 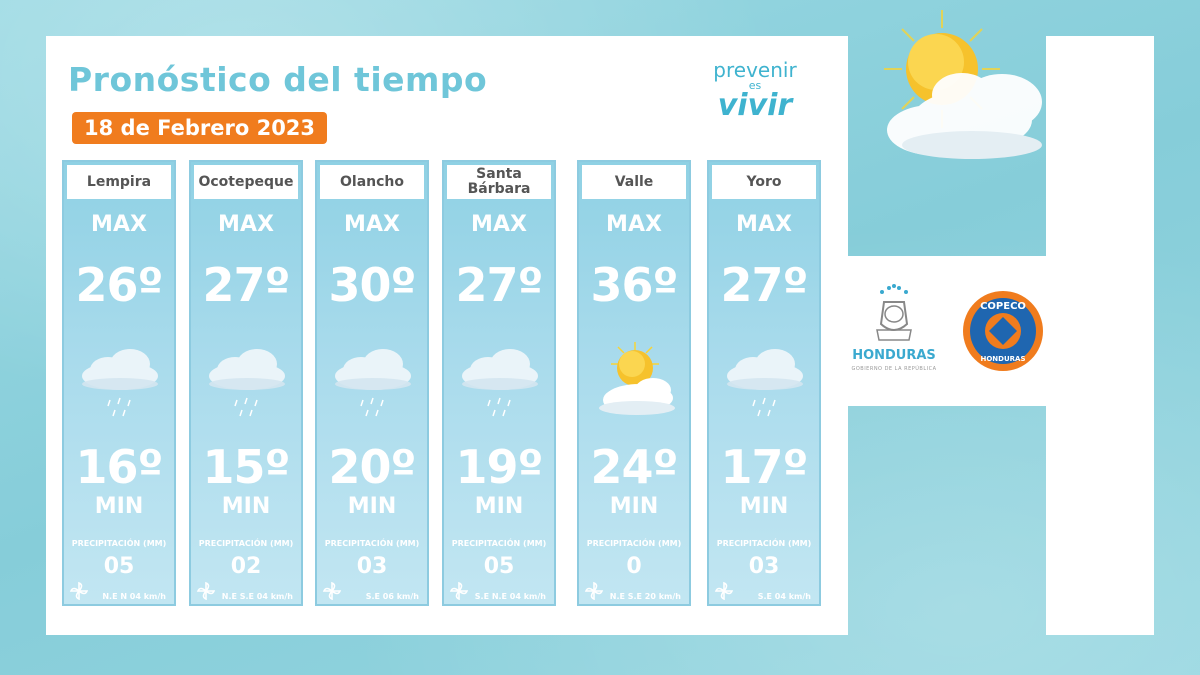 What do you see at coordinates (372, 467) in the screenshot?
I see `min-temperature: 20º` at bounding box center [372, 467].